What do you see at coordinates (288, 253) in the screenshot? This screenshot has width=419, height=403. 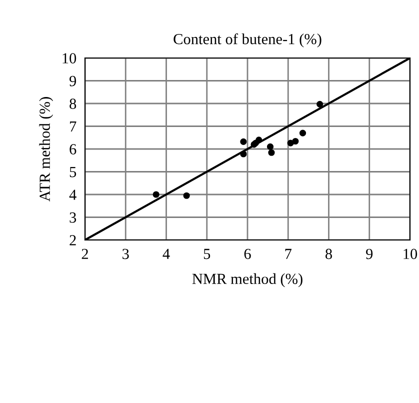 I see `x-tick-label: 7` at bounding box center [288, 253].